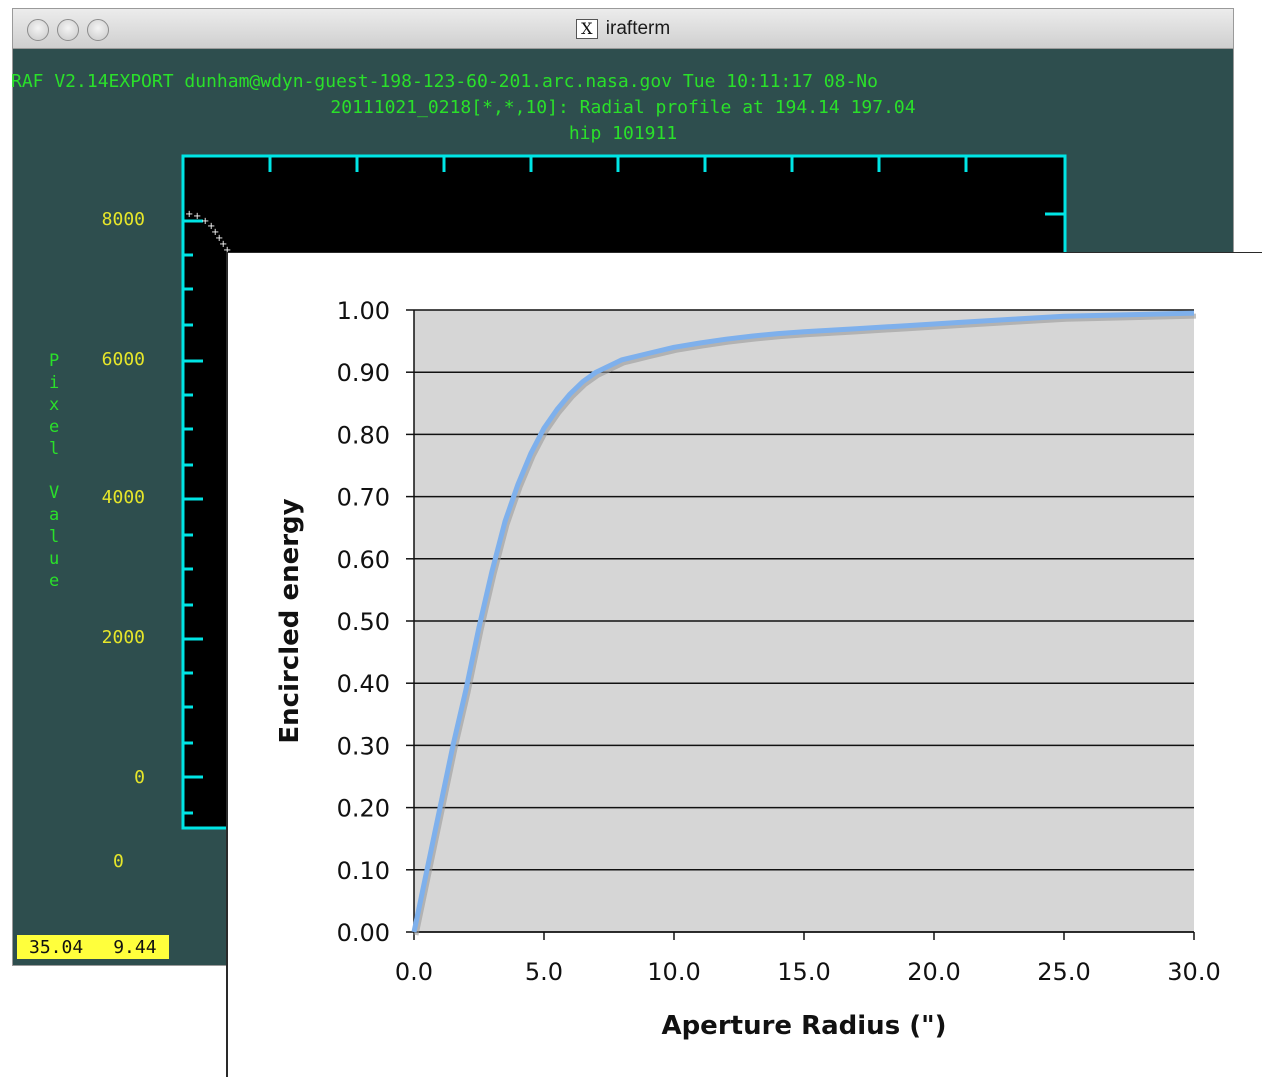  Describe the element at coordinates (118, 861) in the screenshot. I see `x-tick-label: 0` at that location.